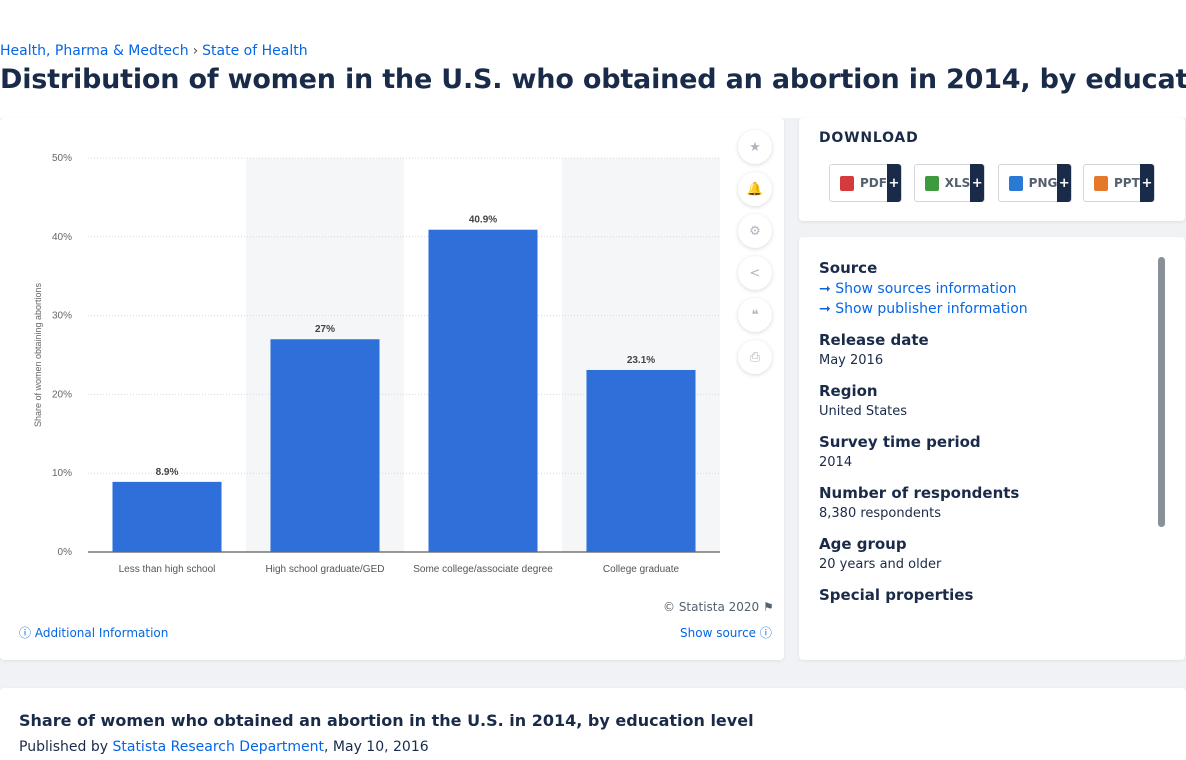 The image size is (1186, 760). I want to click on download-ppt-button: PPT +, so click(1119, 183).